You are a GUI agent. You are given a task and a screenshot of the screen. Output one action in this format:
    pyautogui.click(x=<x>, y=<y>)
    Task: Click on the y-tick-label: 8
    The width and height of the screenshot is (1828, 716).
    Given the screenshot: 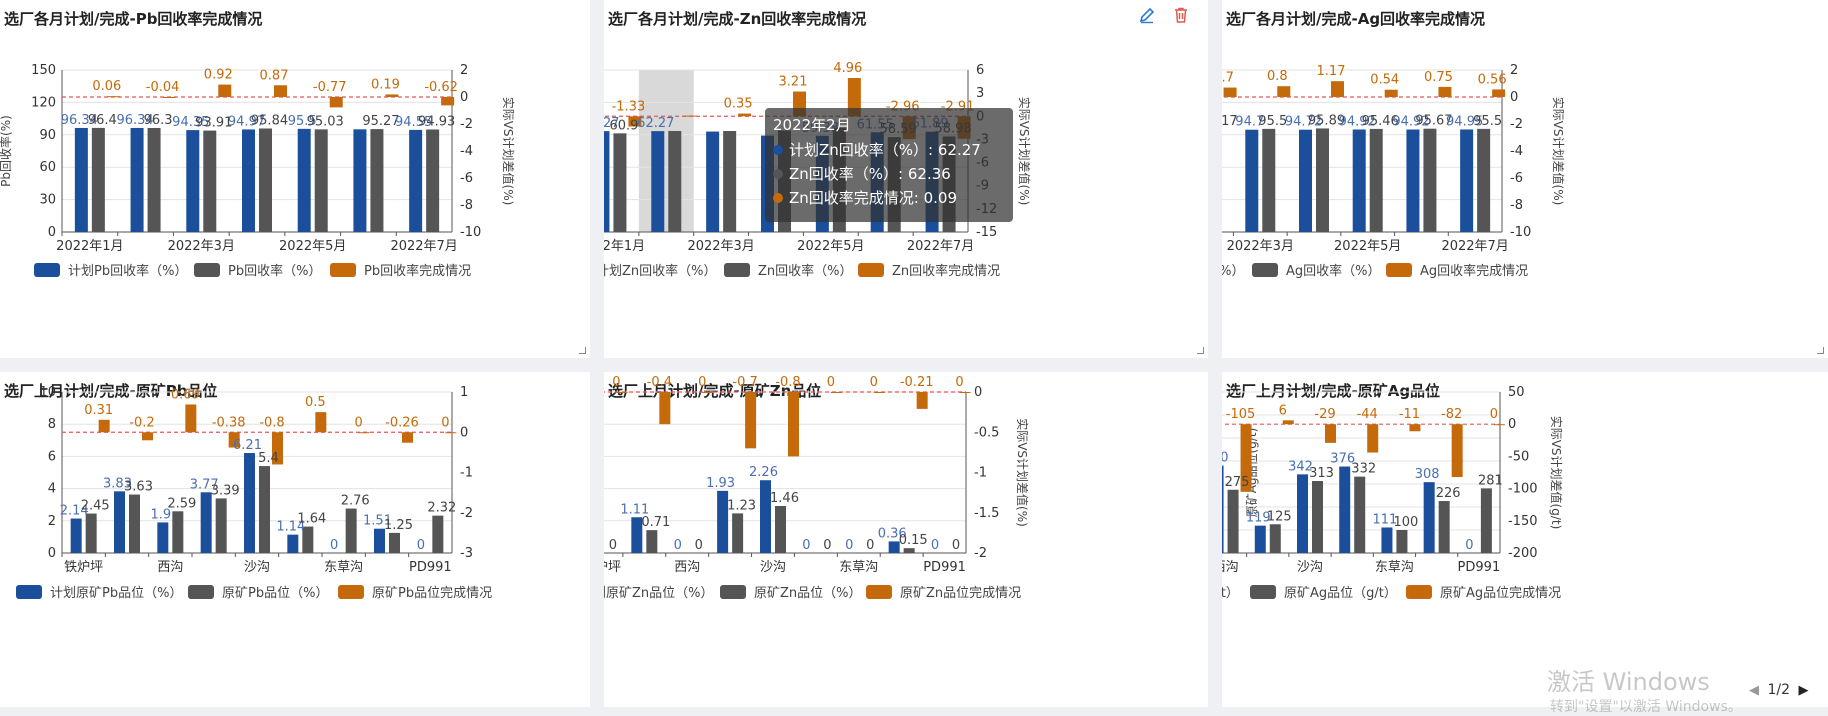 What is the action you would take?
    pyautogui.click(x=52, y=424)
    